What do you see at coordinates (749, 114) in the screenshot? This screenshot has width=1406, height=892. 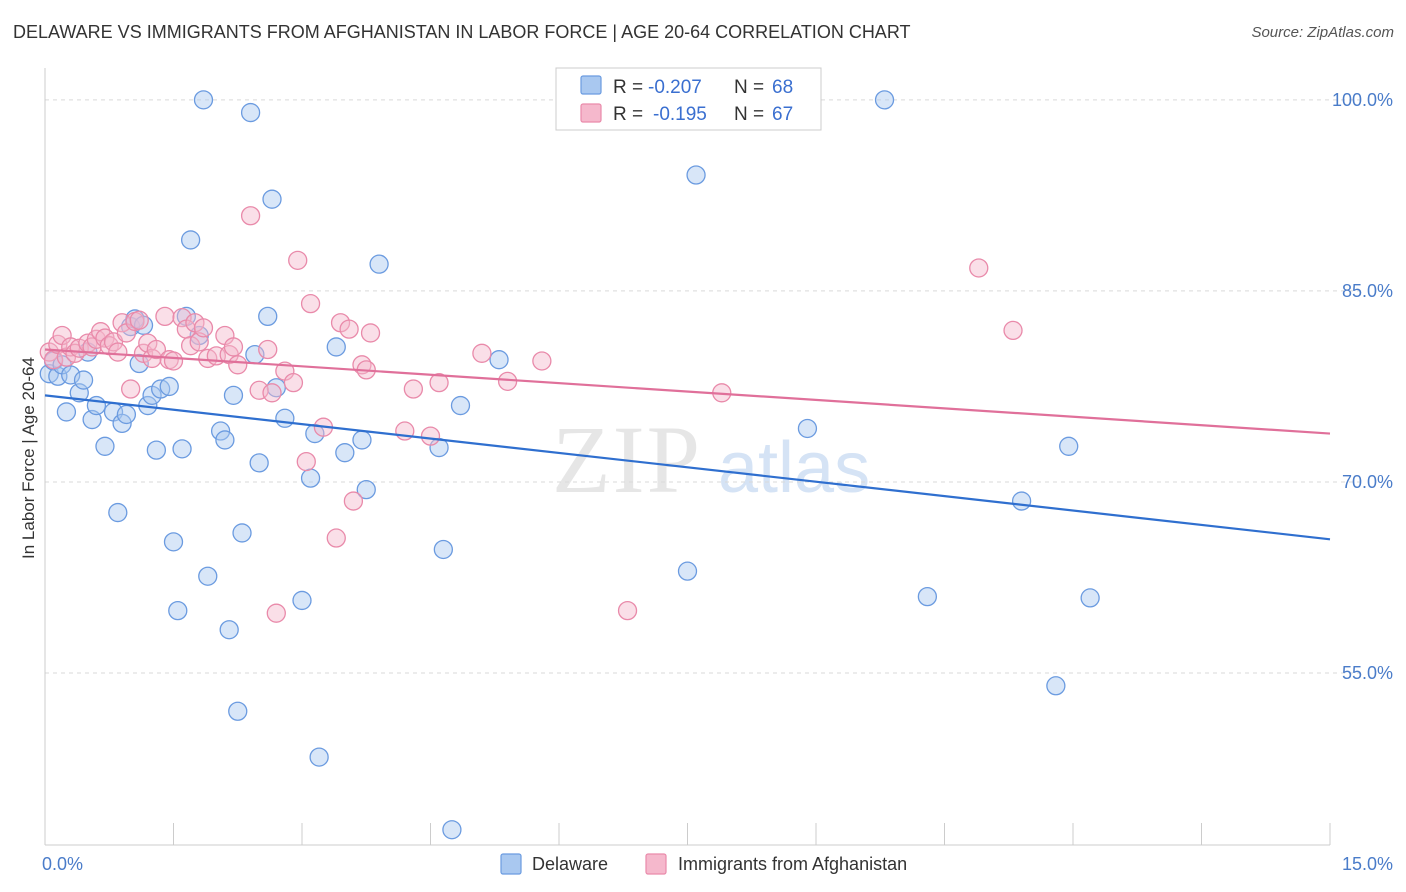 I see `legend-n-label-afghan: N =` at bounding box center [749, 114].